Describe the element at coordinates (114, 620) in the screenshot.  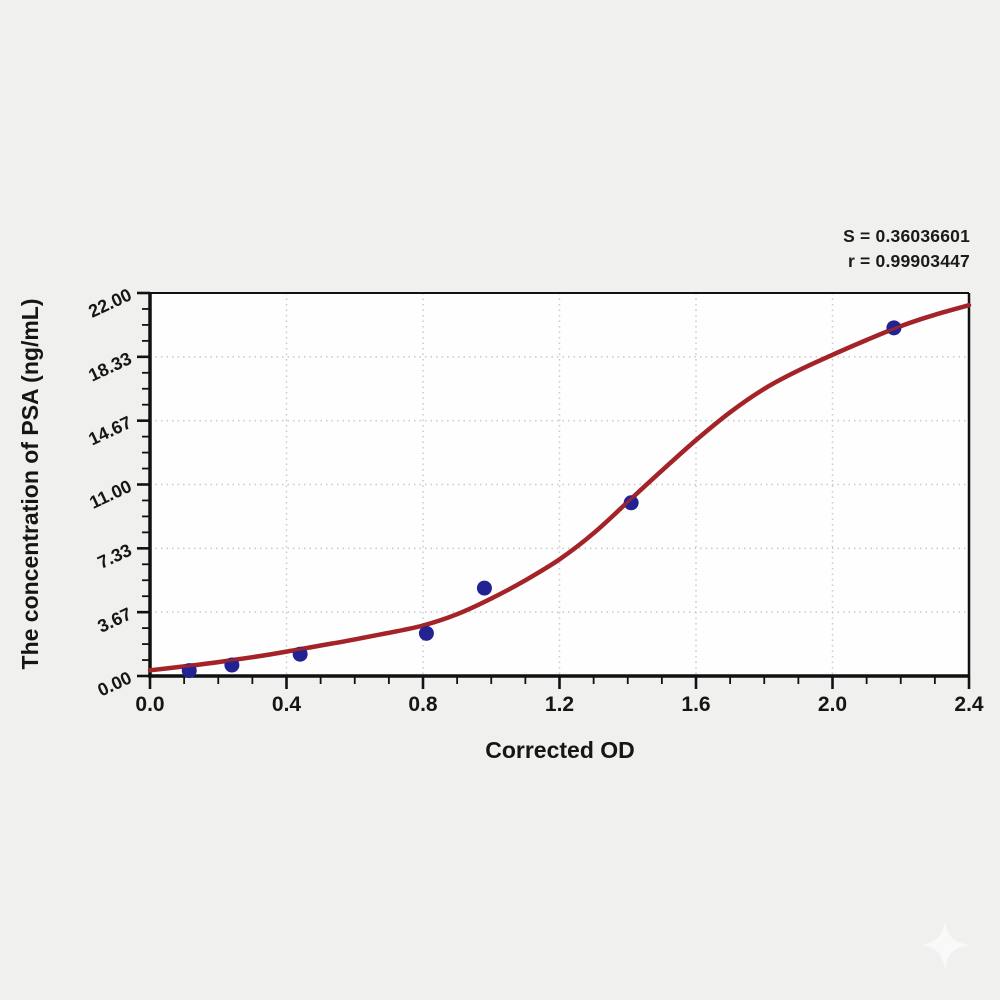
I see `y-tick-label: 3.67` at that location.